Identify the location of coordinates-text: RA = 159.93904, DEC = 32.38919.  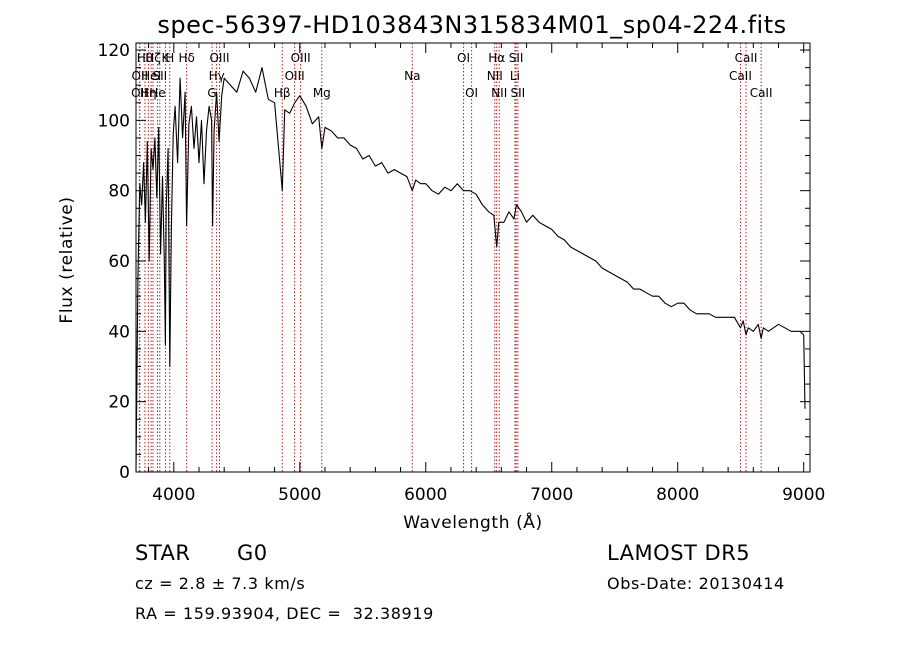
(284, 613).